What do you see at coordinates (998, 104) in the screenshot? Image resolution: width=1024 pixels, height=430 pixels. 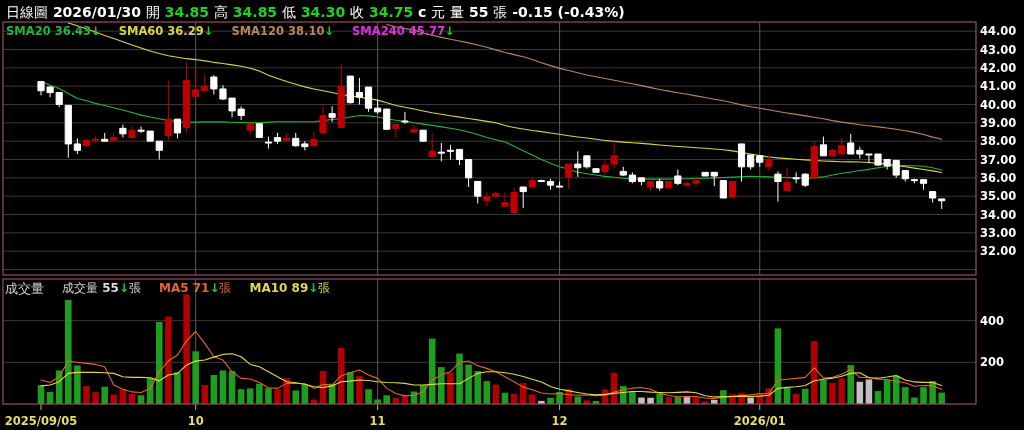 I see `y-tick-label: 40.00` at bounding box center [998, 104].